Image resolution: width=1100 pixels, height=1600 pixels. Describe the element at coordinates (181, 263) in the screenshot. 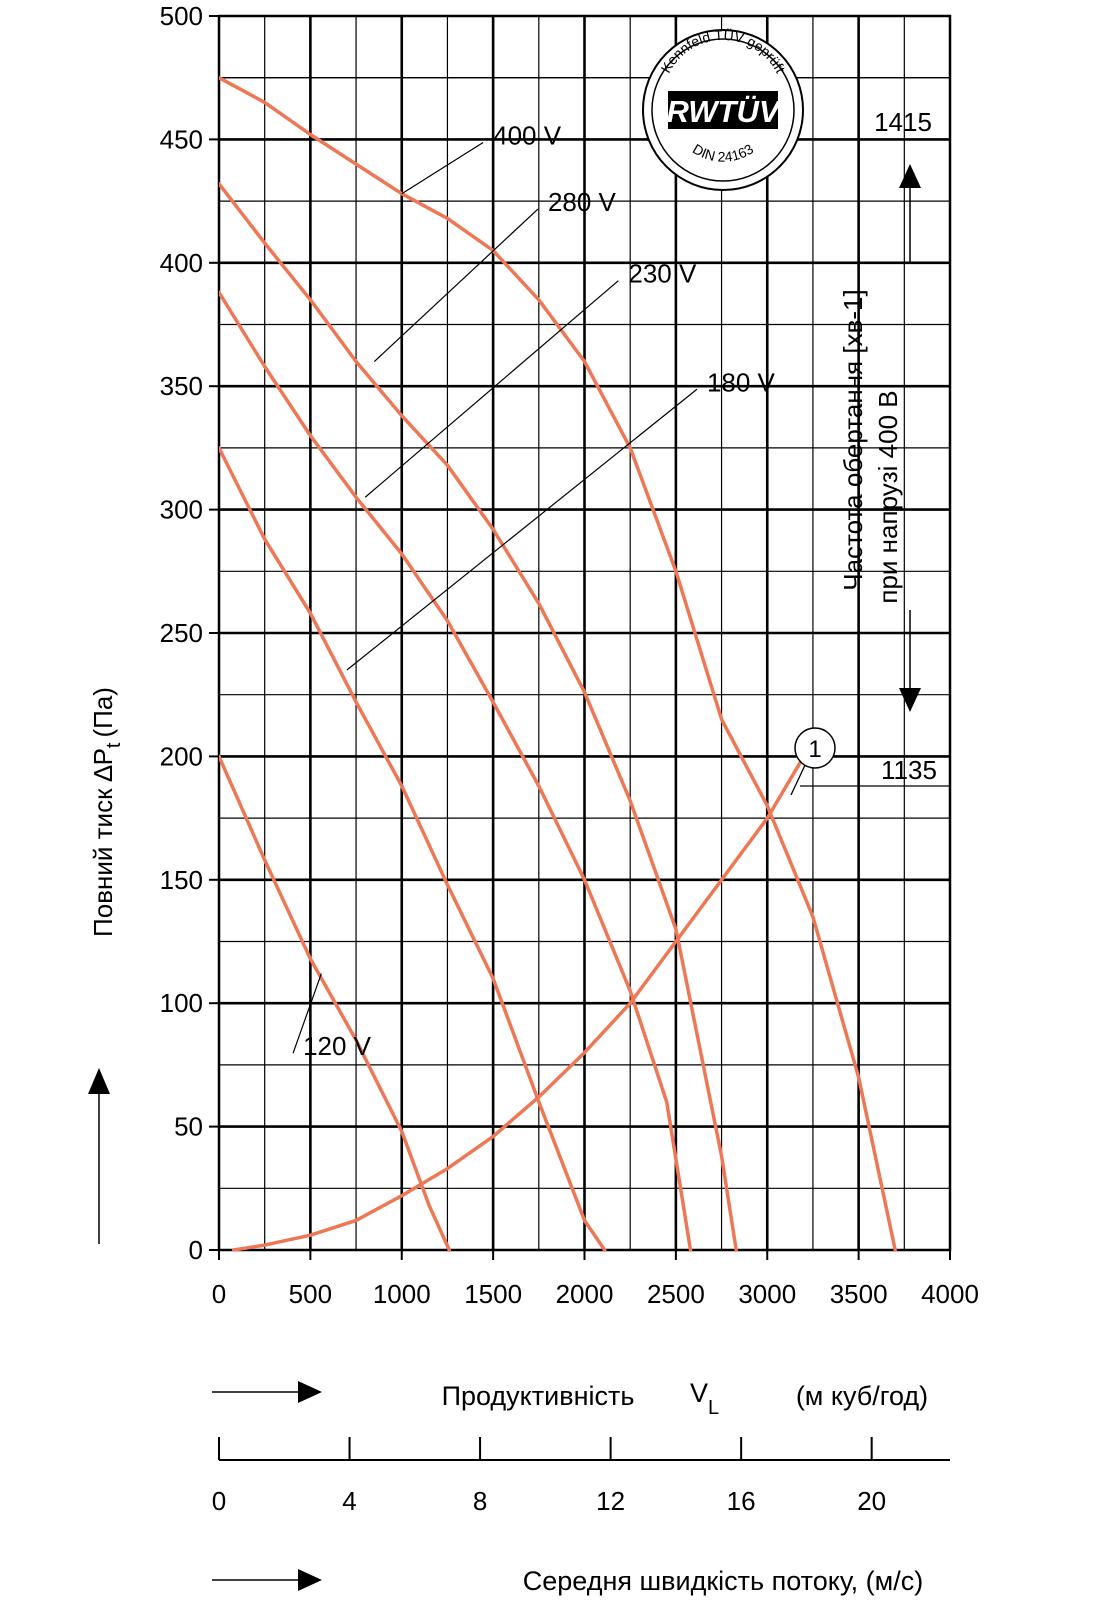

I see `y-tick-label: 400` at that location.